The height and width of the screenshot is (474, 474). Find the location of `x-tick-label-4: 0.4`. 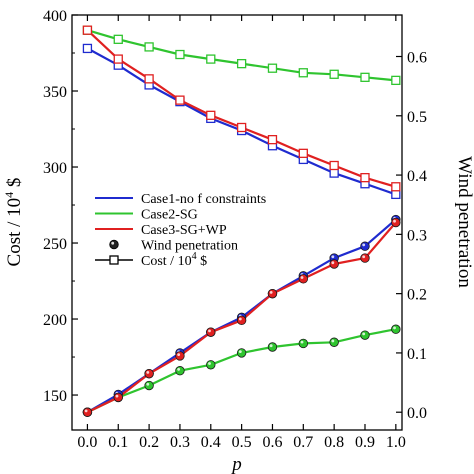

x-tick-label-4: 0.4 is located at coordinates (211, 442).